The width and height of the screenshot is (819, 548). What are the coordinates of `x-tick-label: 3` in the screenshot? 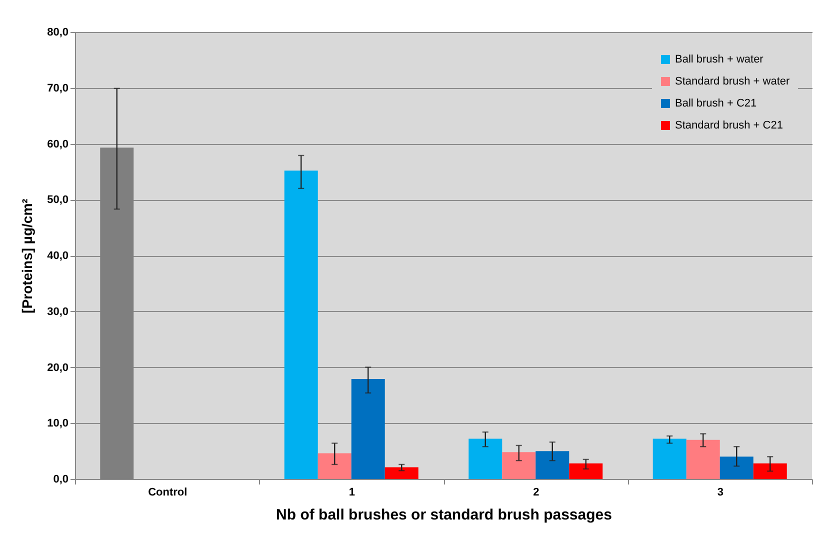 It's located at (720, 492).